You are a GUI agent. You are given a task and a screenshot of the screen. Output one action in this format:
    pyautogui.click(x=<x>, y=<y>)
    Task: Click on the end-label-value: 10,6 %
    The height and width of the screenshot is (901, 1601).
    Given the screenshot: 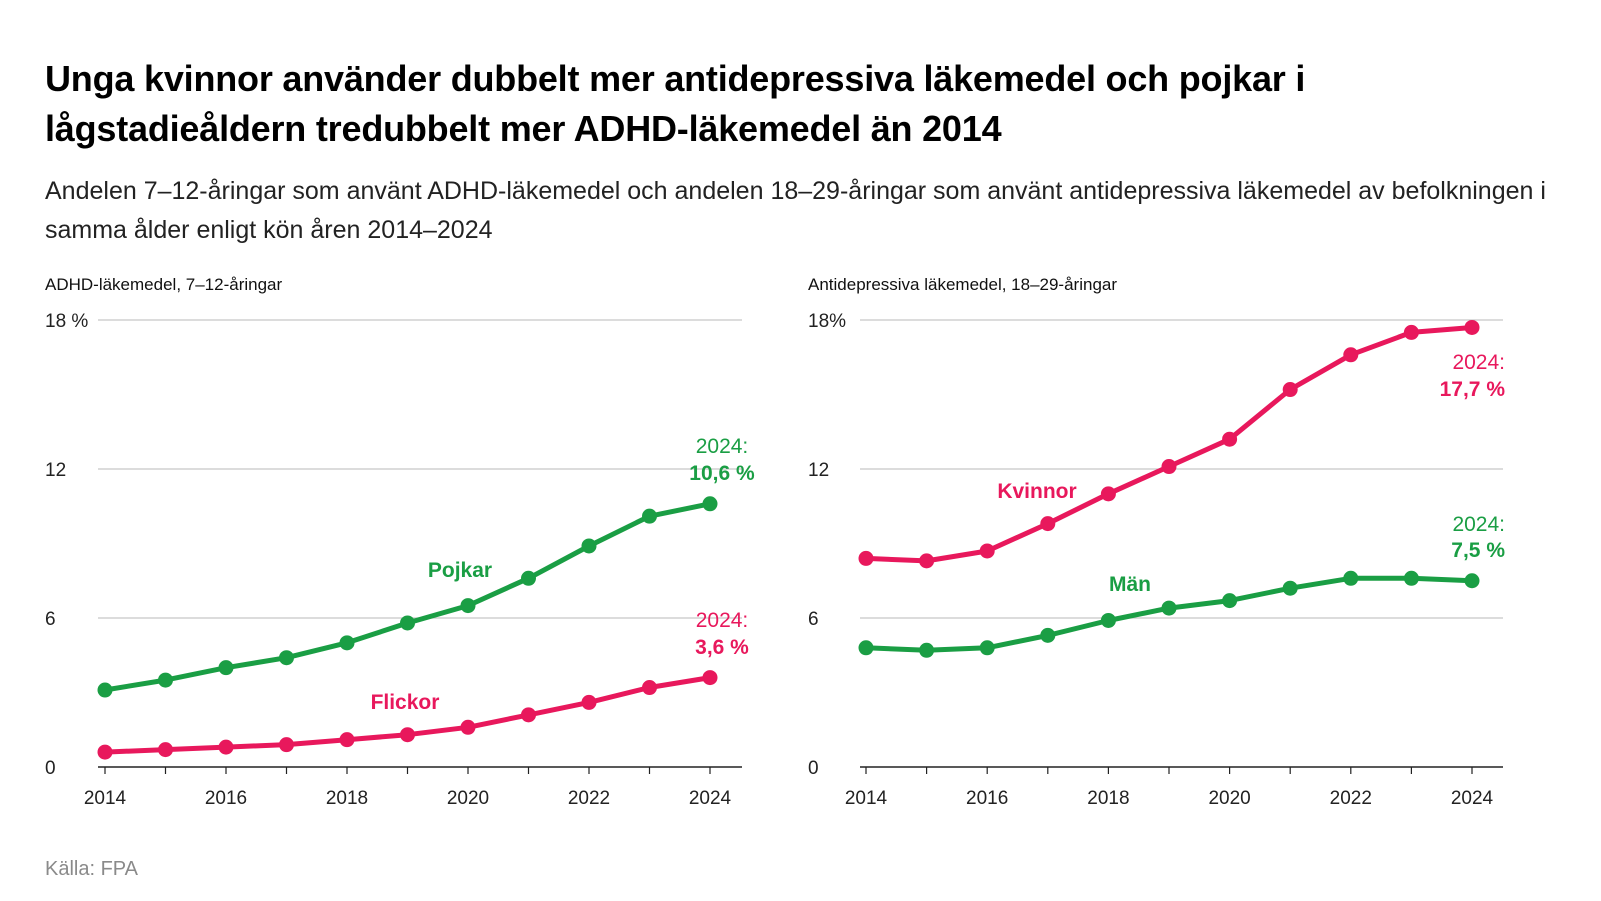 What is the action you would take?
    pyautogui.click(x=722, y=473)
    